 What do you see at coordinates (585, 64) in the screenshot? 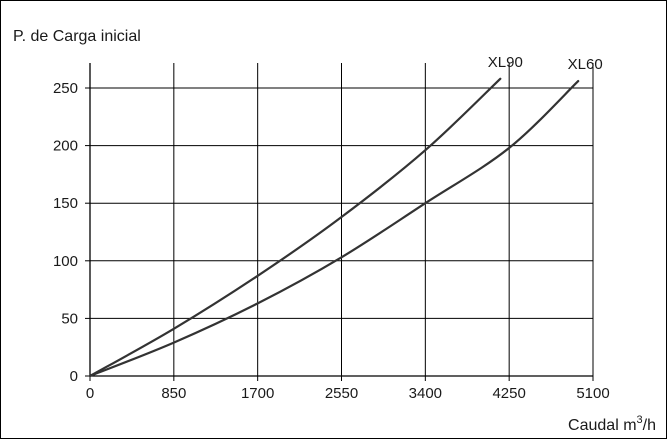
I see `series-label-xl60: XL60` at bounding box center [585, 64].